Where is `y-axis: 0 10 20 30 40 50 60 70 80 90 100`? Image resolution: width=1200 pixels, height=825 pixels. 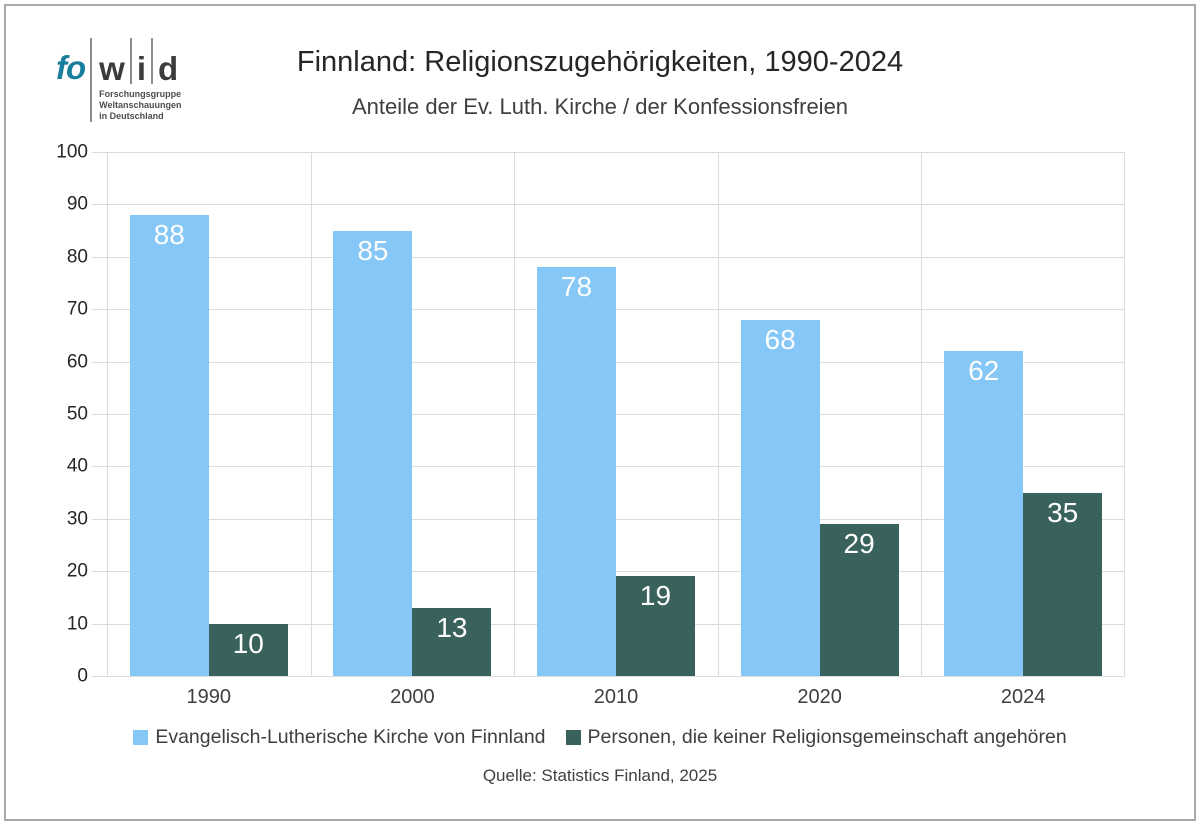
y-axis: 0 10 20 30 40 50 60 70 80 90 100 is located at coordinates (62, 414).